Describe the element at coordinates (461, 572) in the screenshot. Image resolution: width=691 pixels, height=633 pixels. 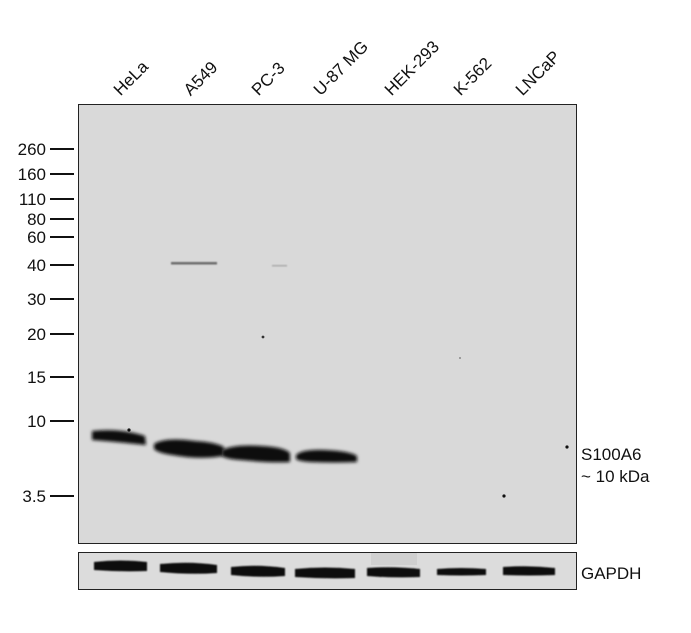
I see `gapdh-band-k562` at that location.